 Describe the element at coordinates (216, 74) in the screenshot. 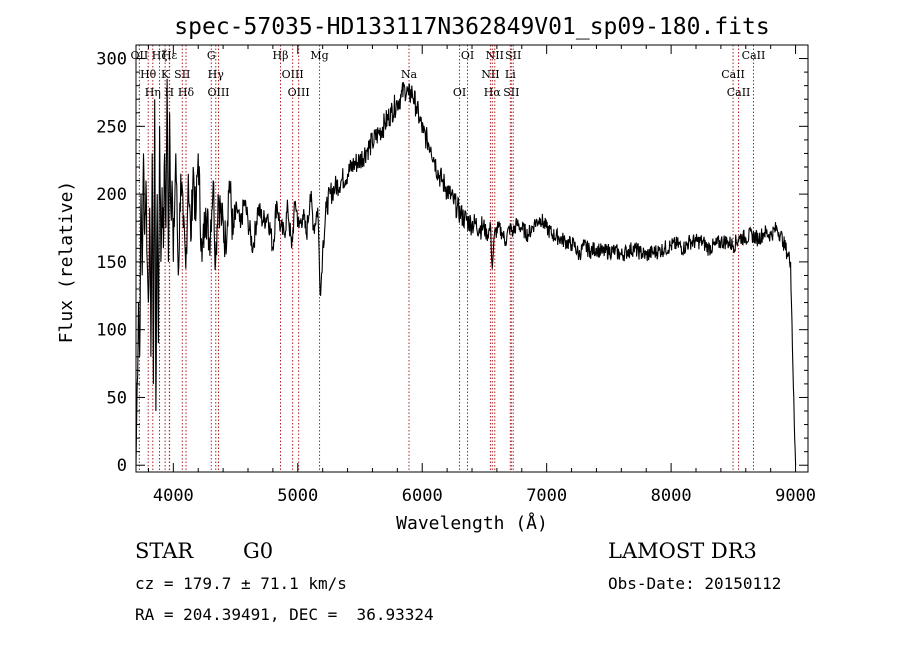

I see `spectral-line-label: Hγ` at that location.